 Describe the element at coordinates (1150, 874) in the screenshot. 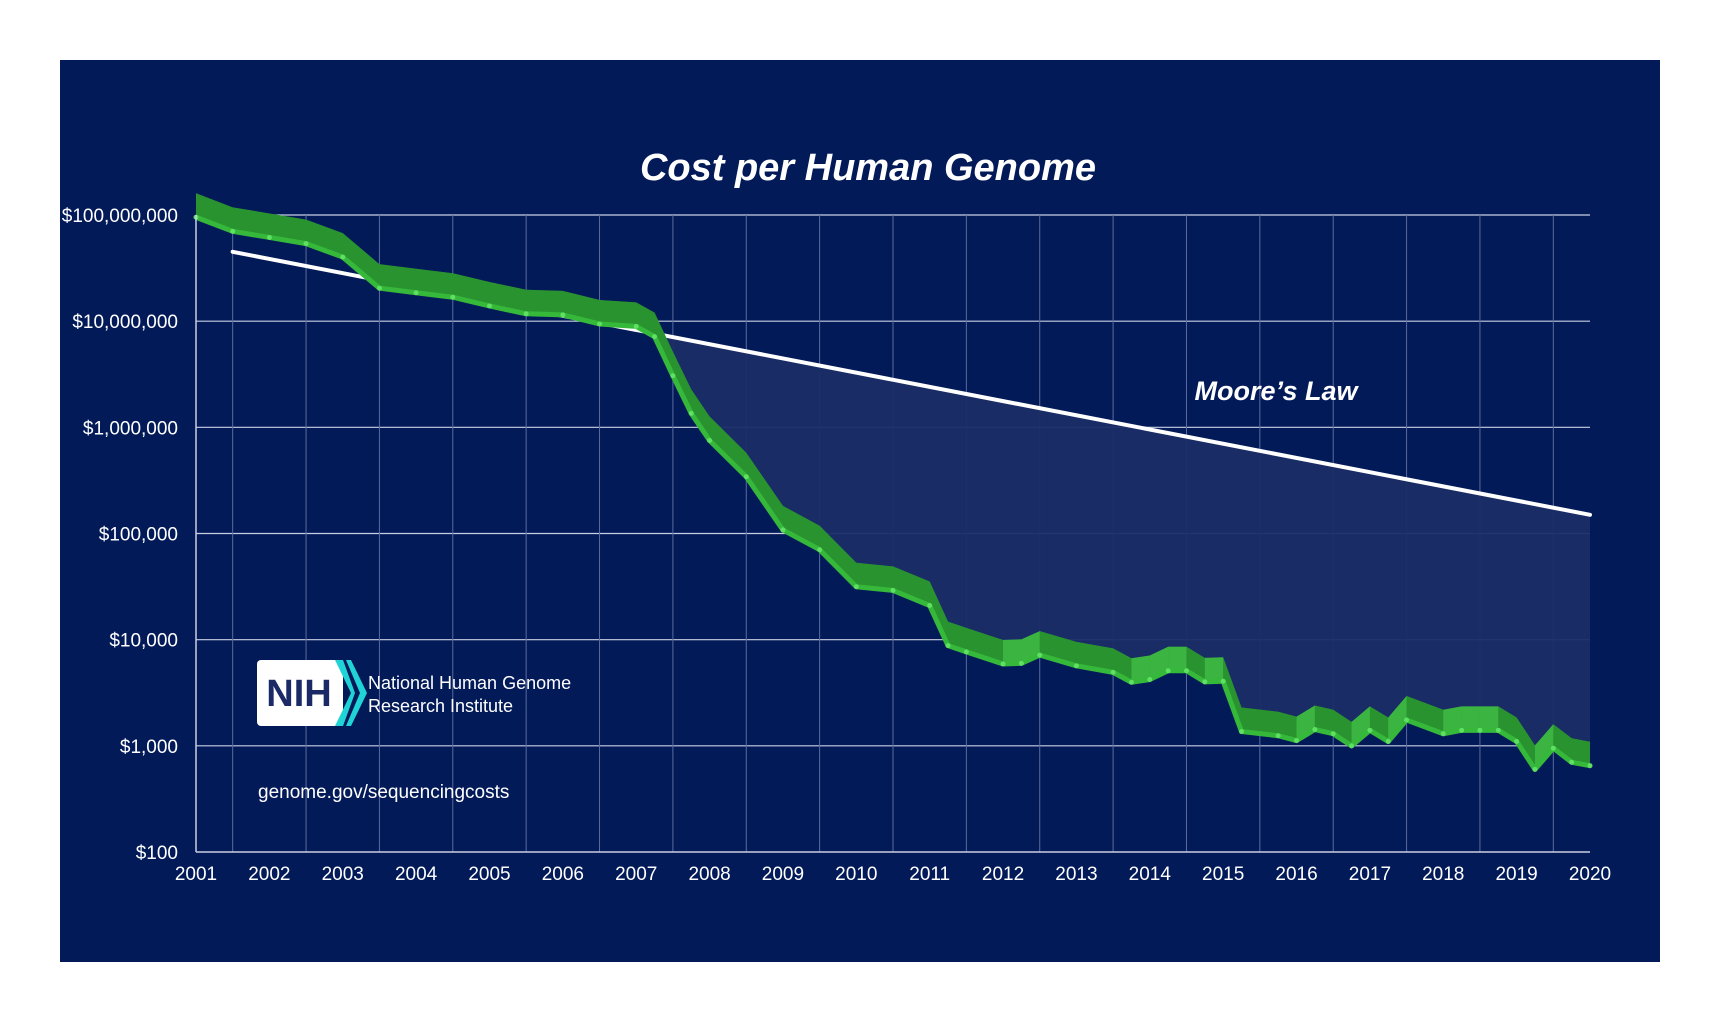

I see `x-tick-label: 2014` at that location.